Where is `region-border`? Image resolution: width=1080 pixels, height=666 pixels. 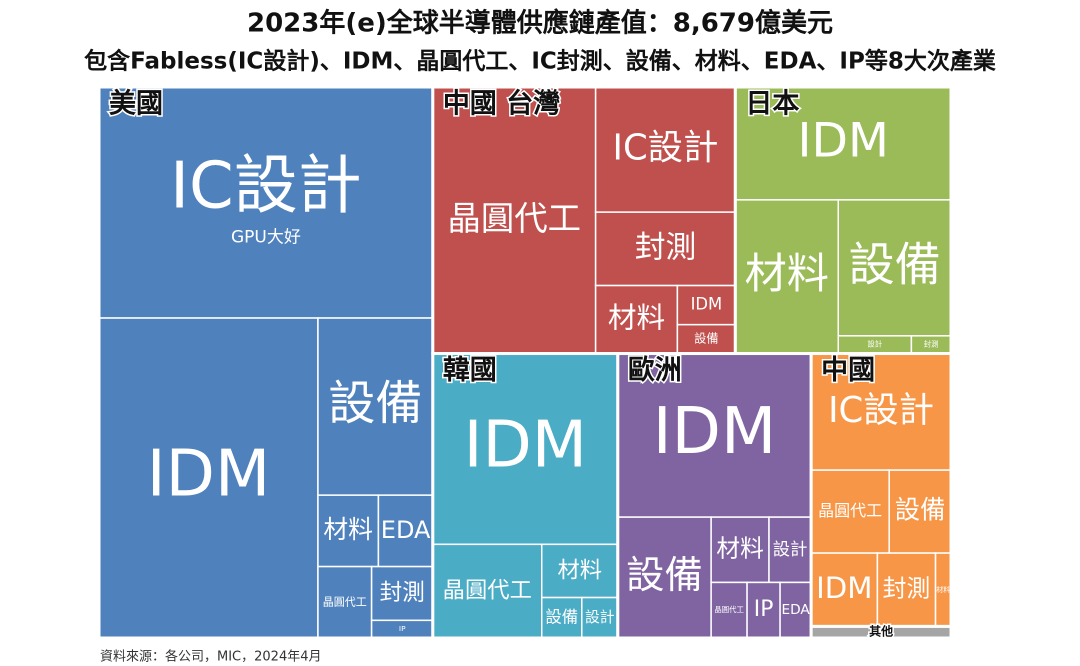
region-border is located at coordinates (881, 632).